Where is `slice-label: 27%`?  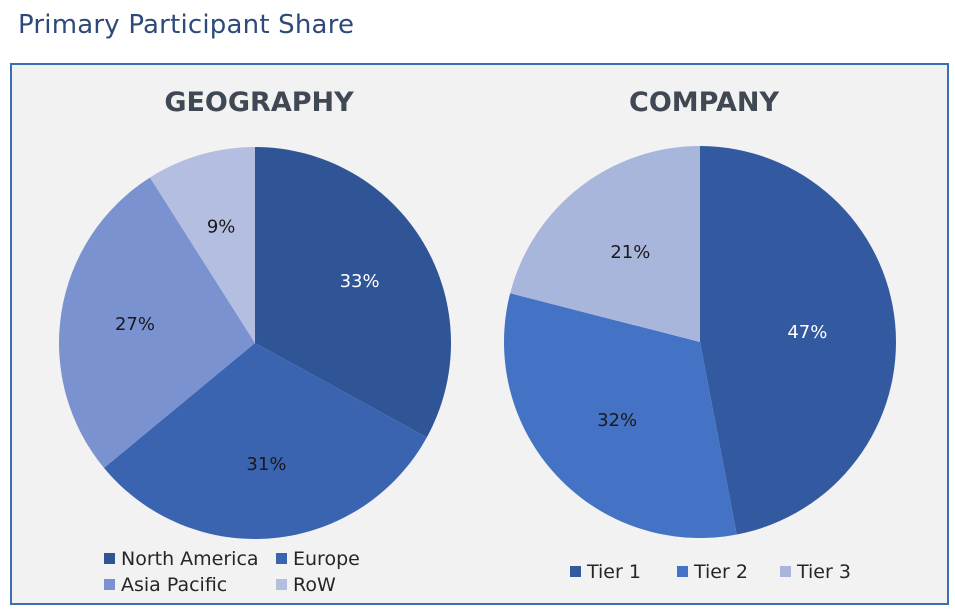 slice-label: 27% is located at coordinates (135, 324).